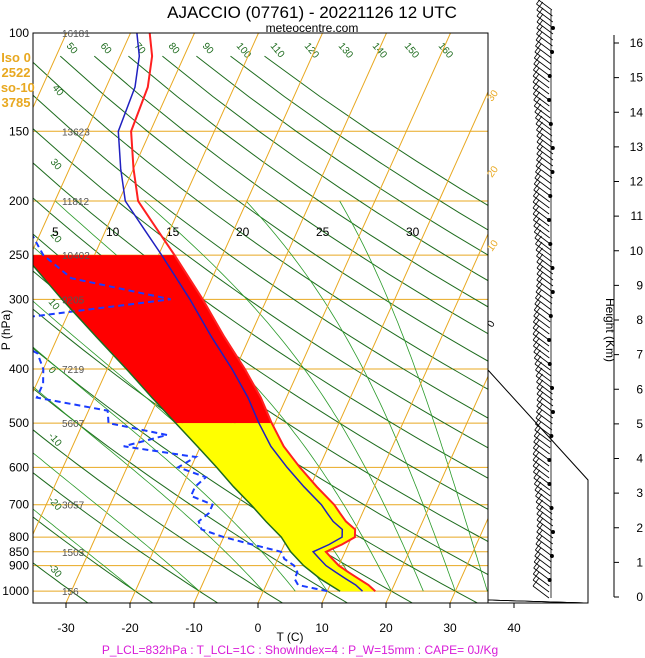  Describe the element at coordinates (17, 87) in the screenshot. I see `iso-10-label: Iso-10` at that location.